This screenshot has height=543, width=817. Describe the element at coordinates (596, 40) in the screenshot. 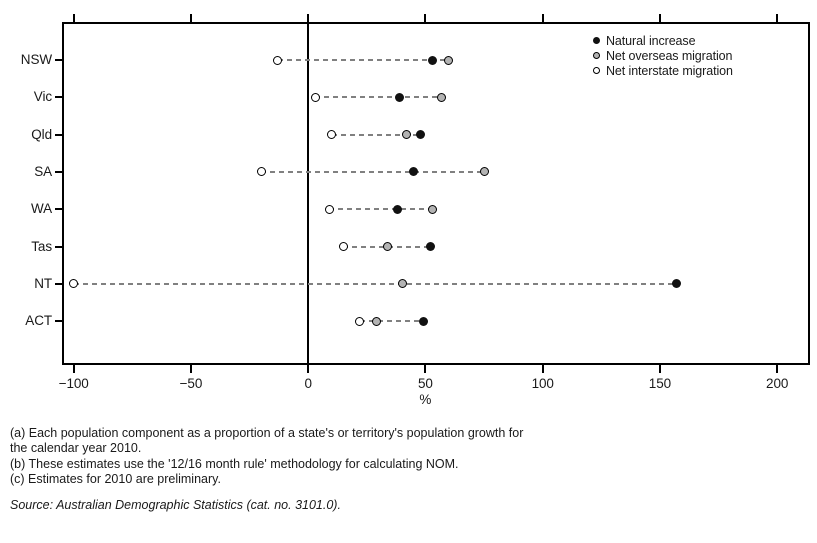

I see `legend-marker-natural-increase` at that location.